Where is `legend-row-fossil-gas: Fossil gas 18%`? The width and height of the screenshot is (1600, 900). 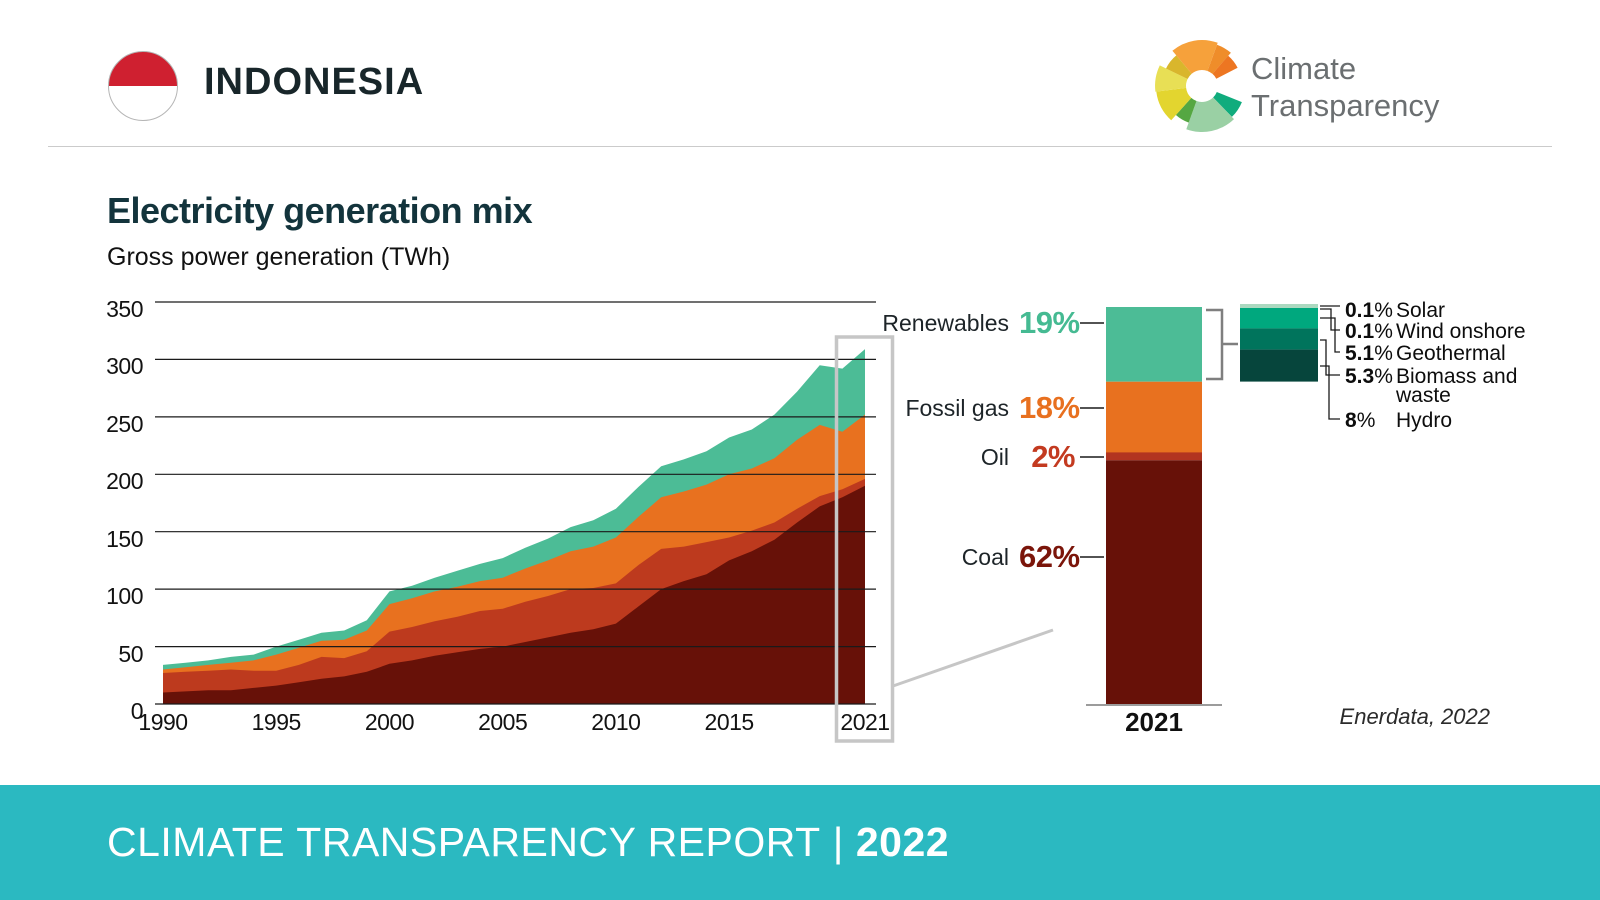
legend-row-fossil-gas: Fossil gas 18% is located at coordinates (945, 408).